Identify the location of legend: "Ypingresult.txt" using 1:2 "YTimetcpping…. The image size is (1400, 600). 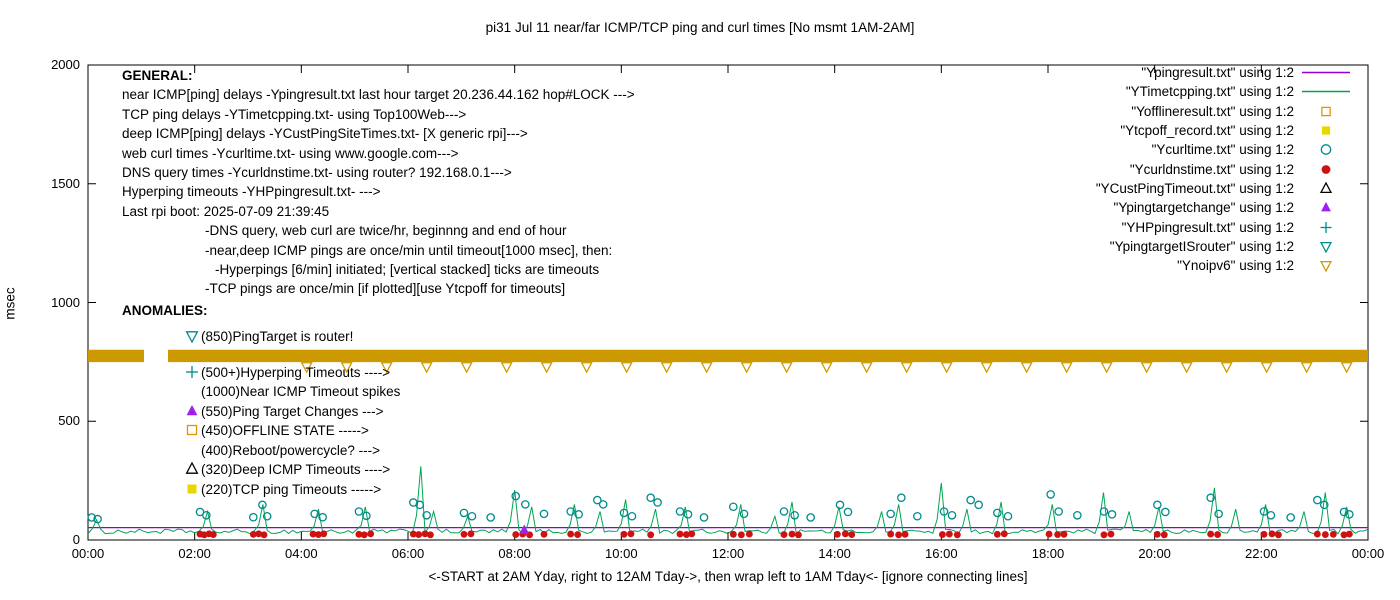
(1224, 169).